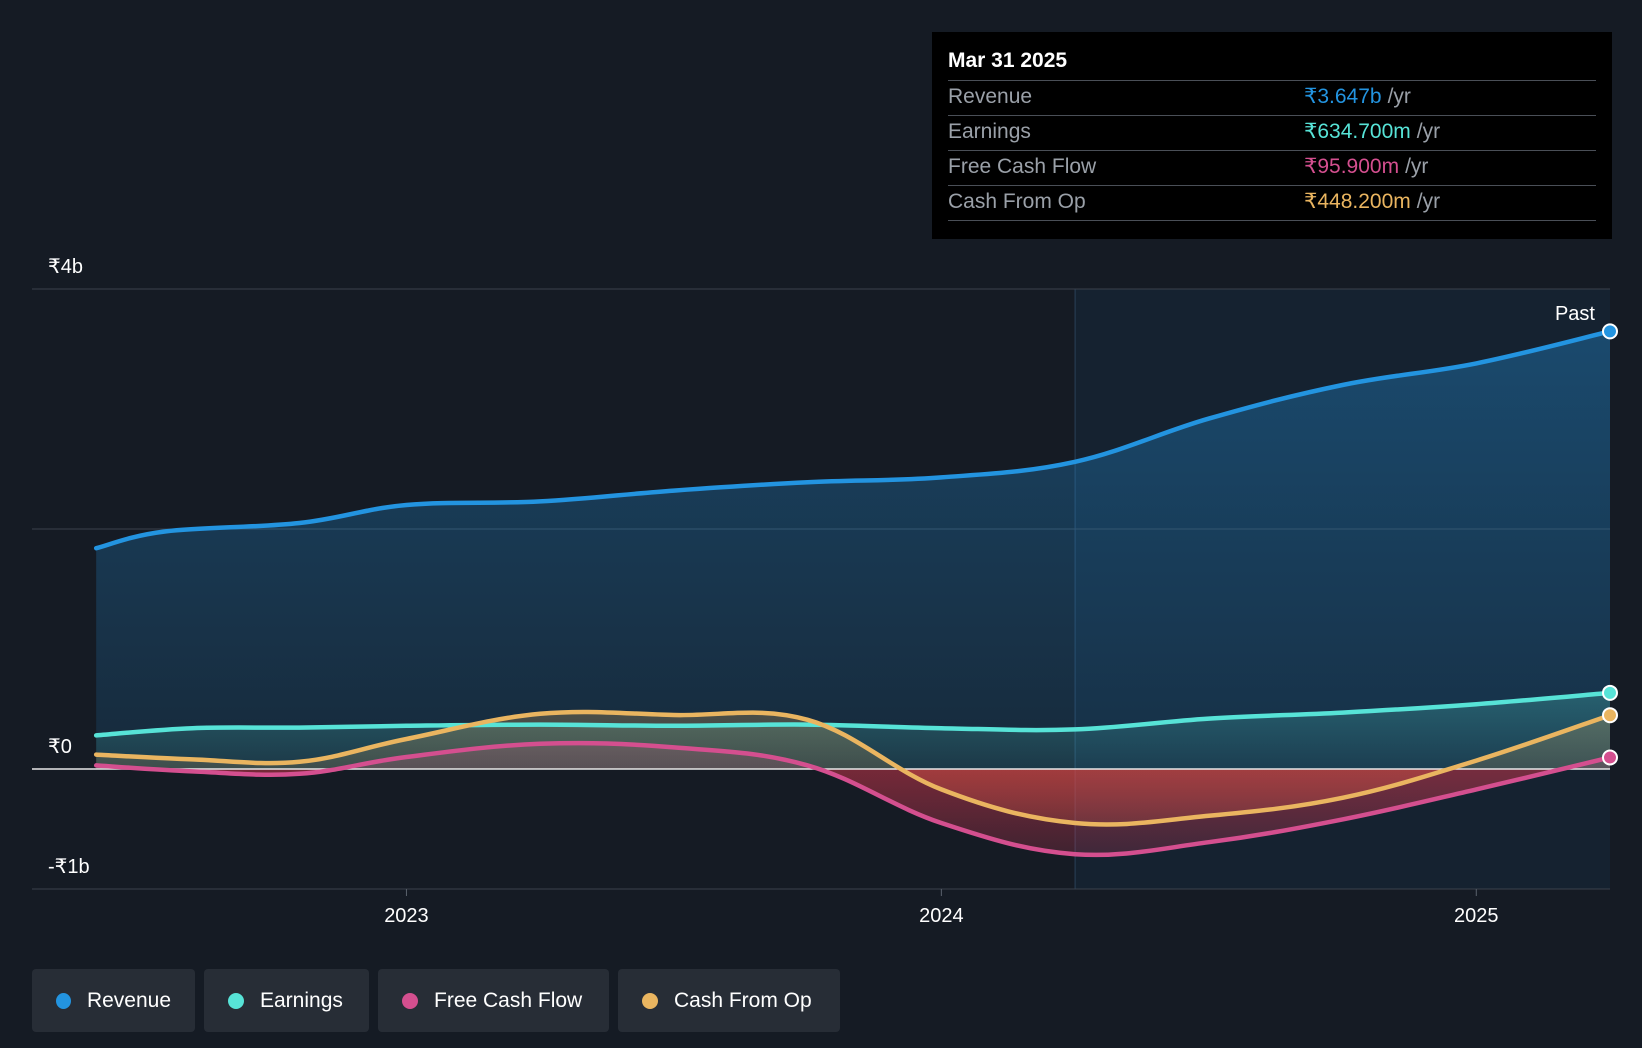 The width and height of the screenshot is (1642, 1048). I want to click on legend-label: Earnings, so click(301, 1000).